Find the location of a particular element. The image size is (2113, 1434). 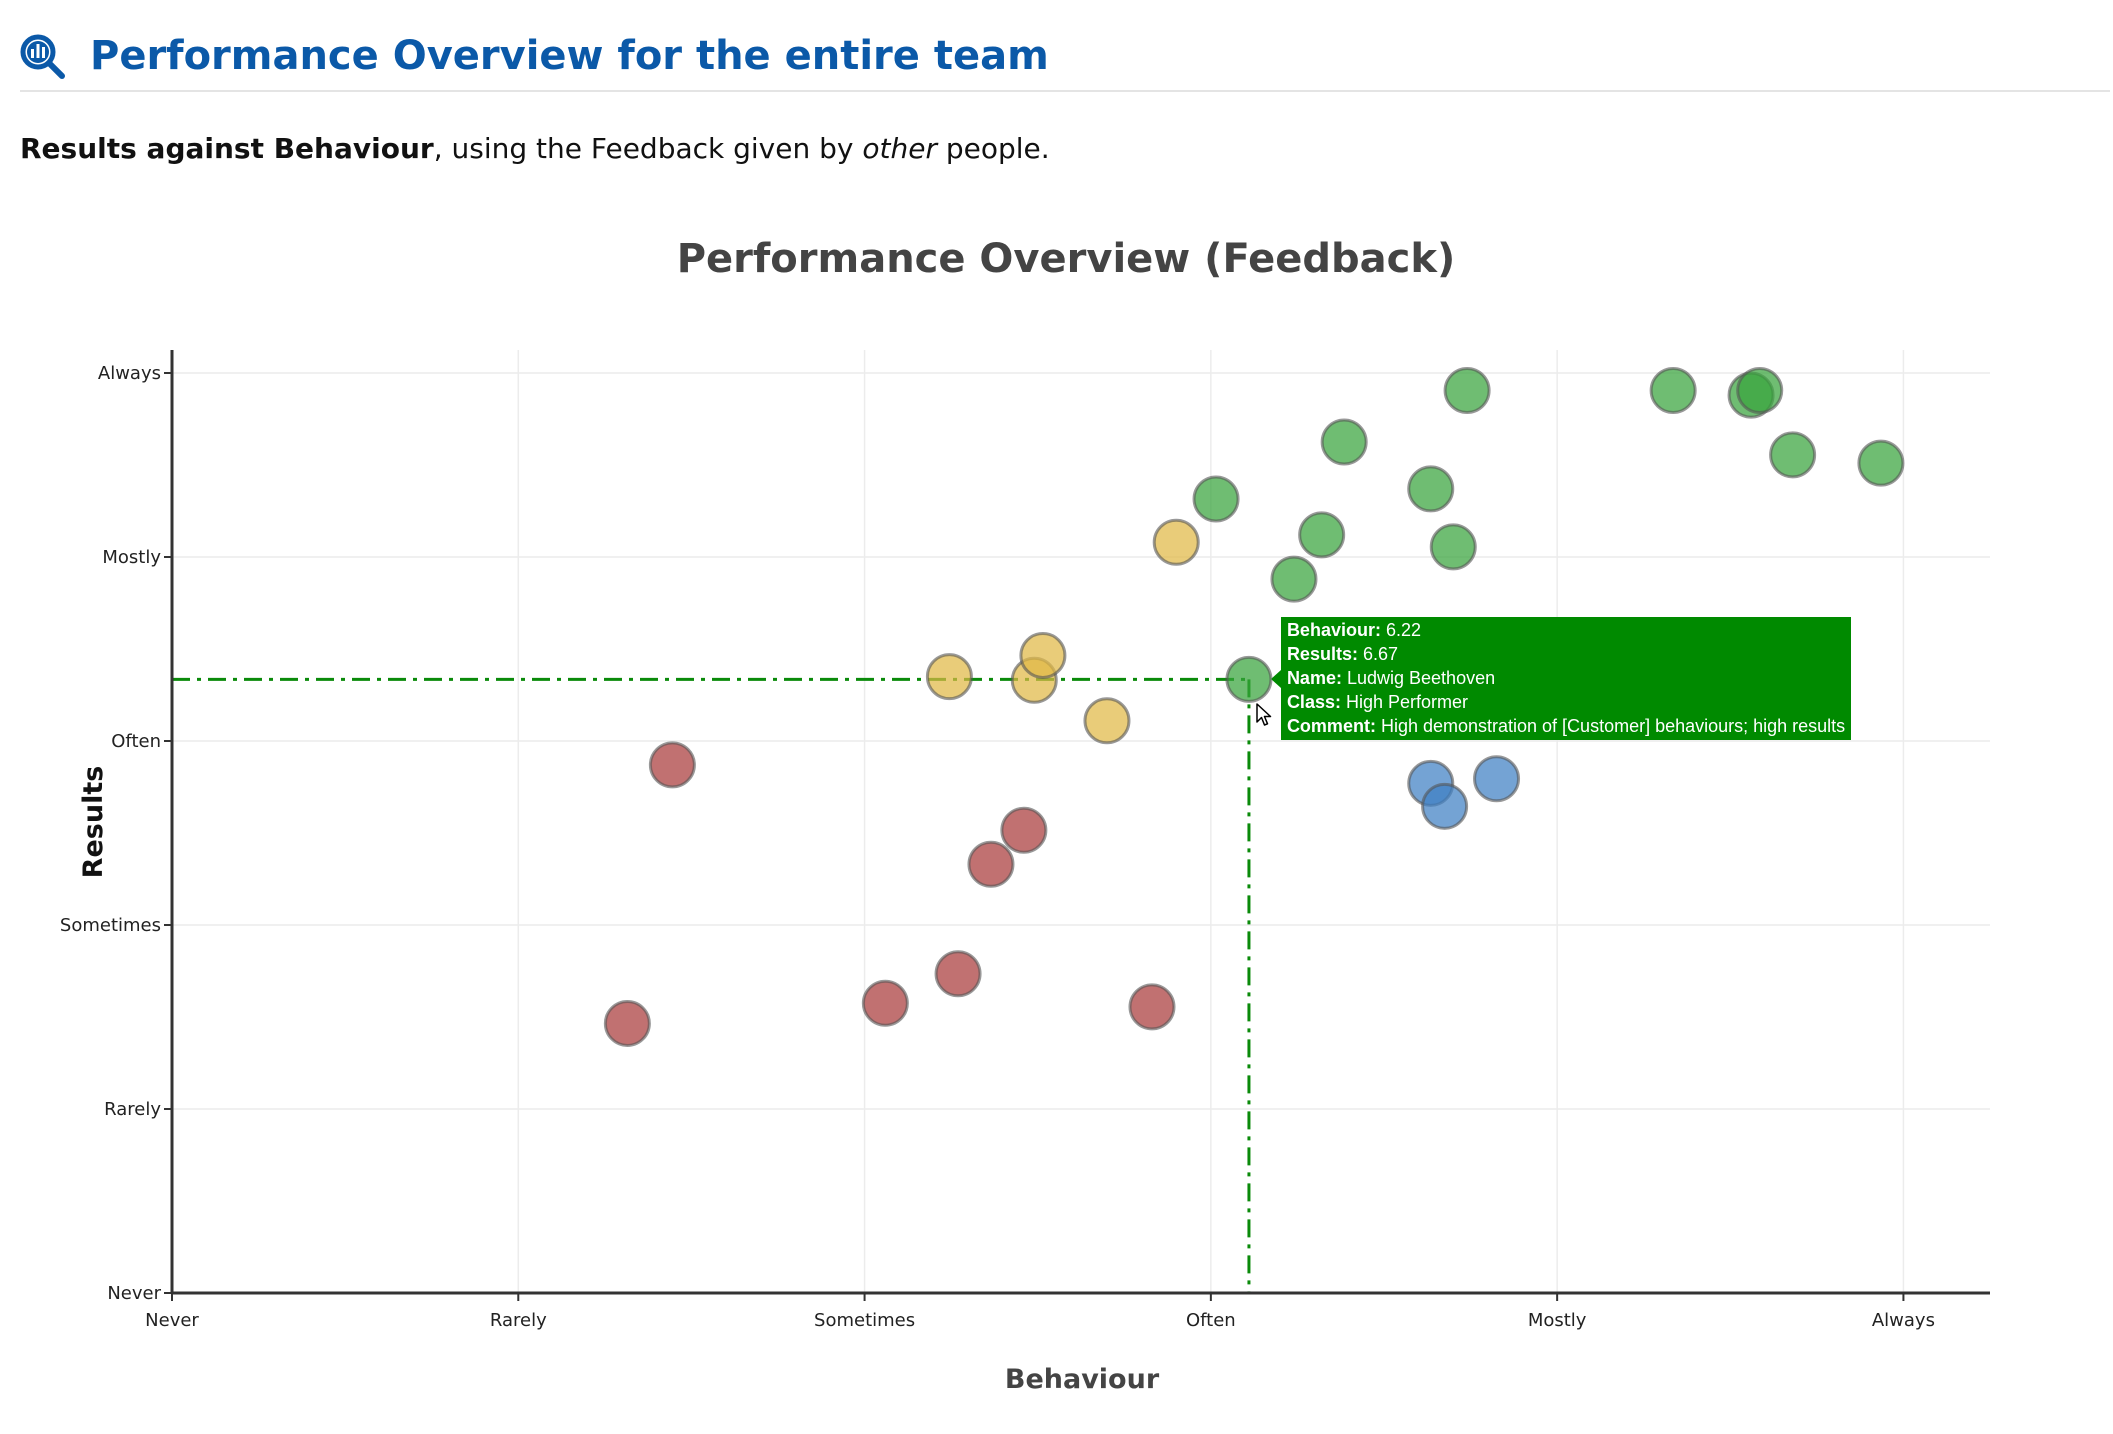

x-tick-label-2: Sometimes is located at coordinates (864, 1320).